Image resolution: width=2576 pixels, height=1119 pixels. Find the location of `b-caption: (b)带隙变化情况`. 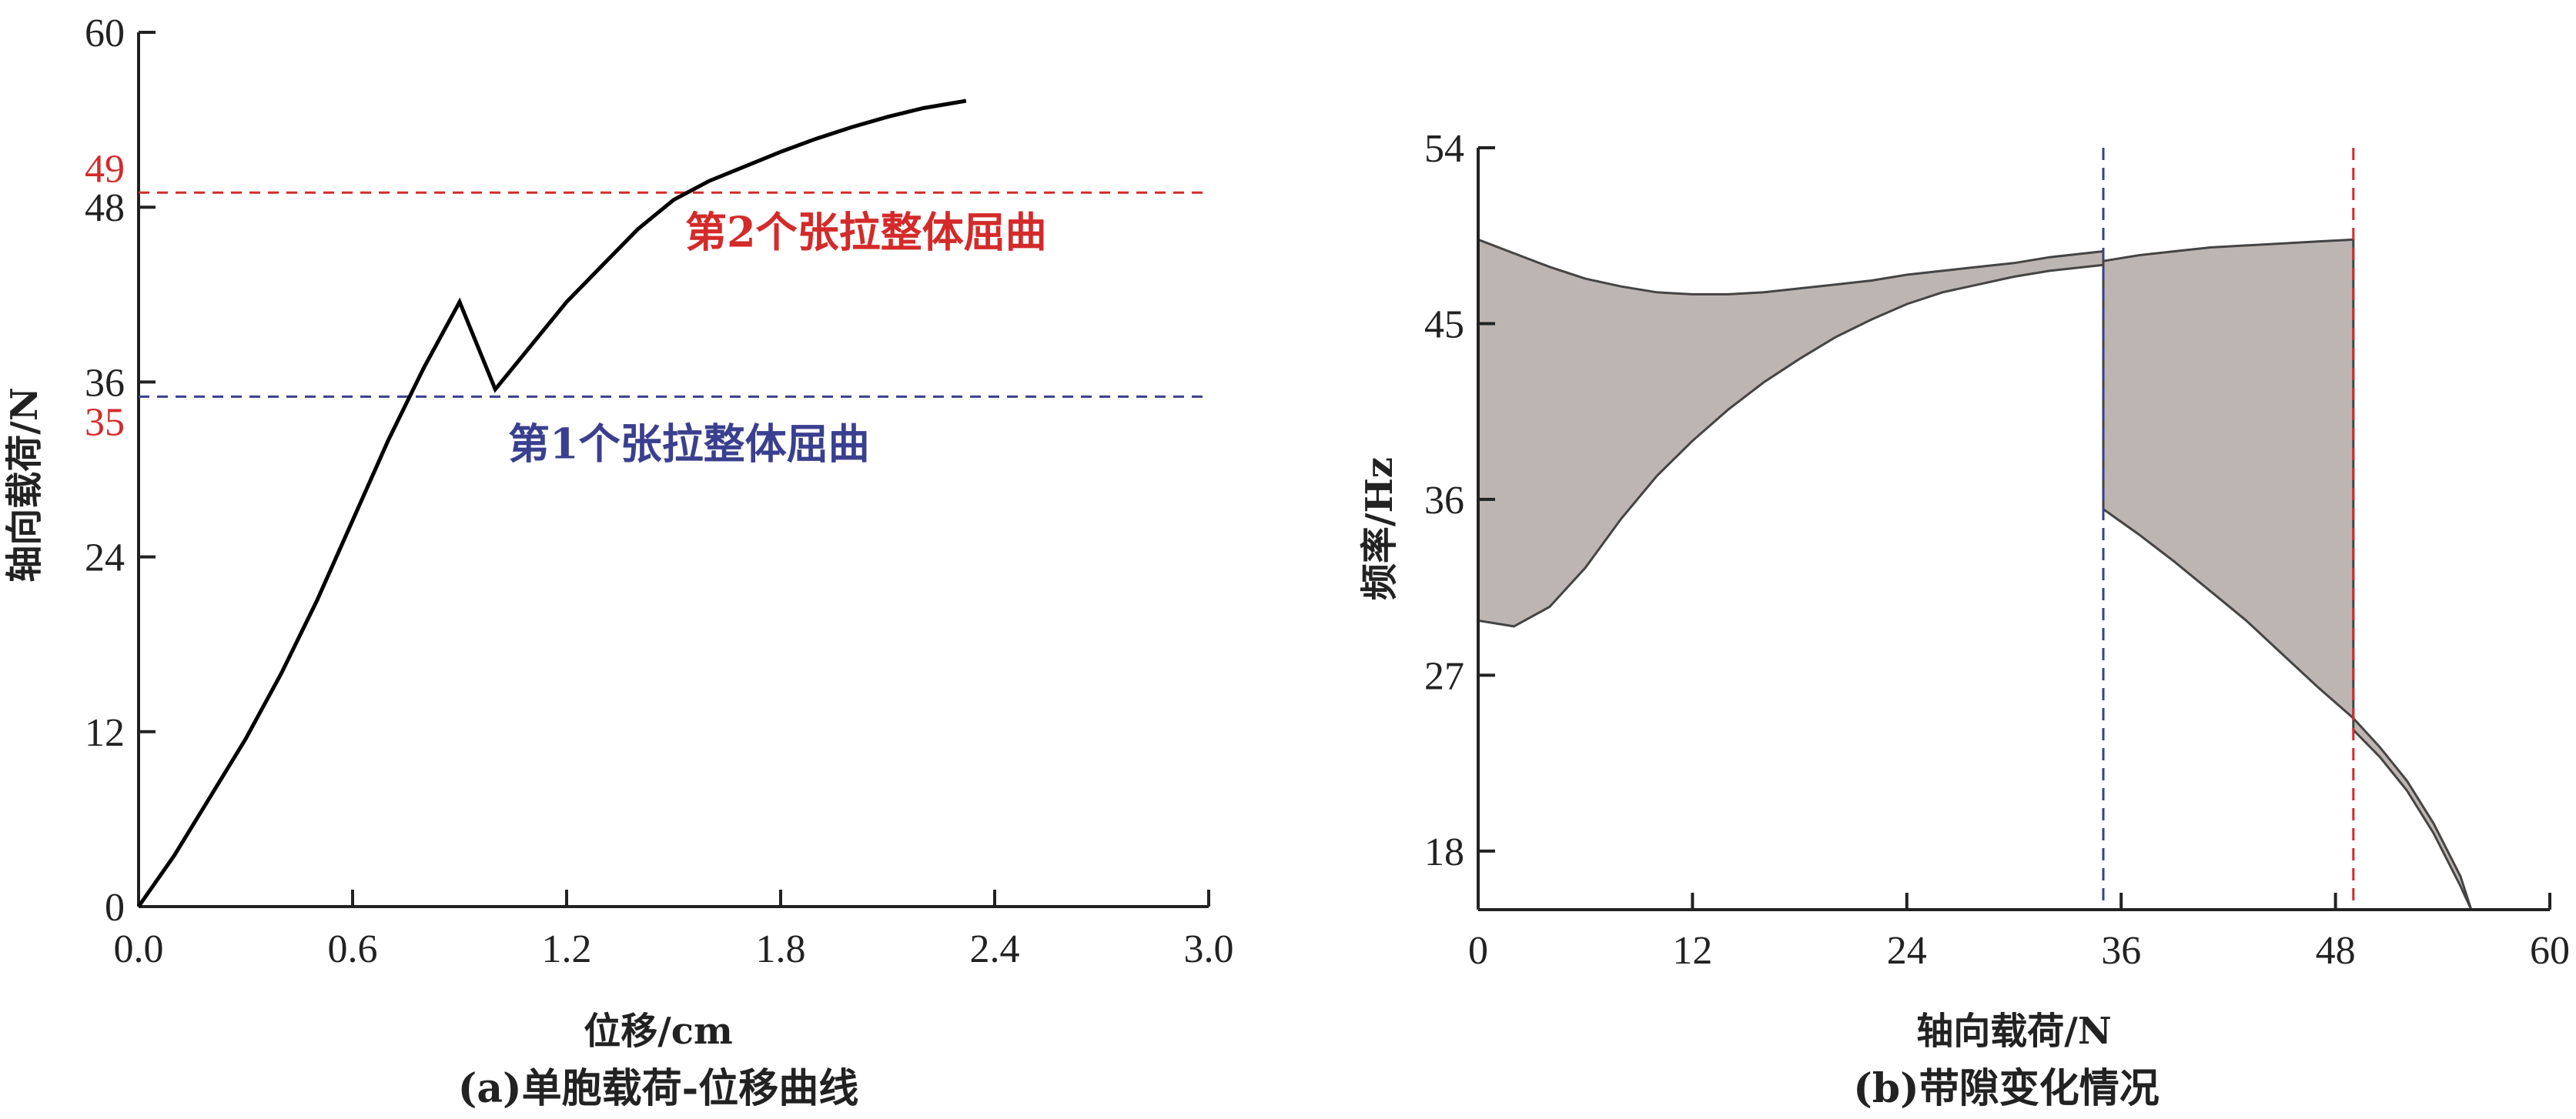

b-caption: (b)带隙变化情况 is located at coordinates (2006, 1088).